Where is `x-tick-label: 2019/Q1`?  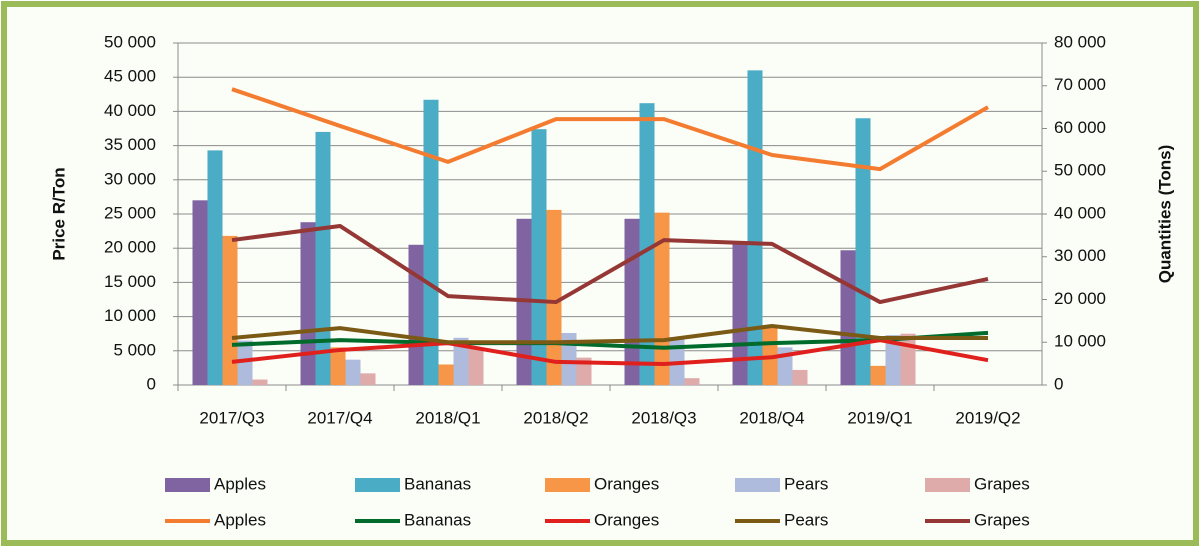 x-tick-label: 2019/Q1 is located at coordinates (879, 417).